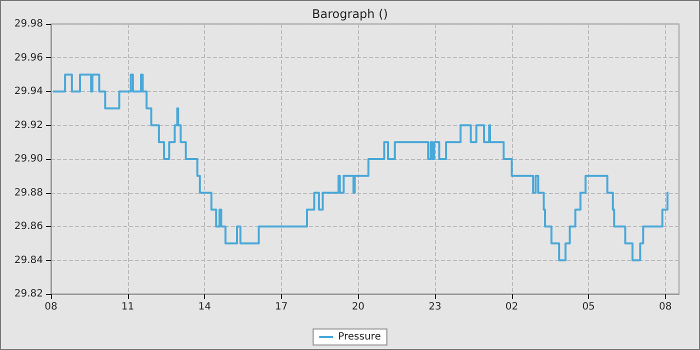 The image size is (700, 350). I want to click on x-tick-label: 20, so click(358, 307).